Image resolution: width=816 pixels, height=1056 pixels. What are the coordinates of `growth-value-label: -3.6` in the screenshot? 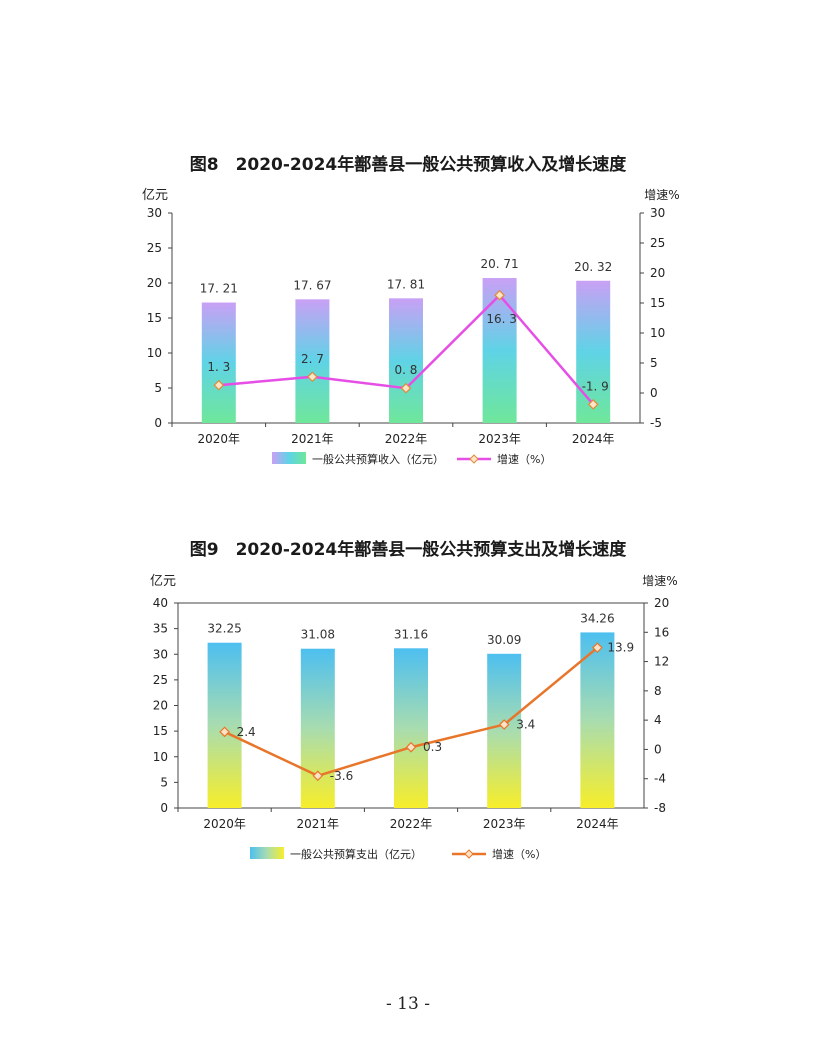 It's located at (341, 776).